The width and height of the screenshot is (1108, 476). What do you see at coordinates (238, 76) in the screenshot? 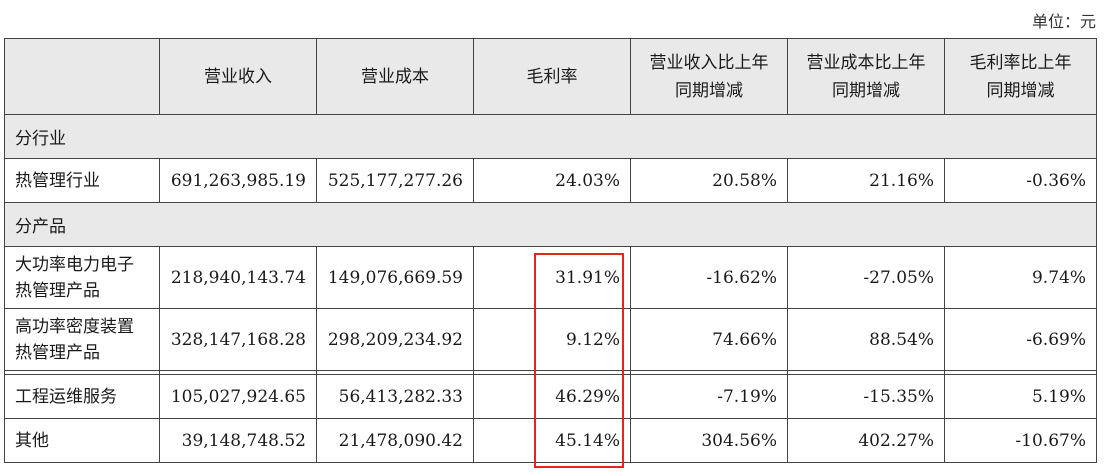
I see `header-revenue: 营业收入` at bounding box center [238, 76].